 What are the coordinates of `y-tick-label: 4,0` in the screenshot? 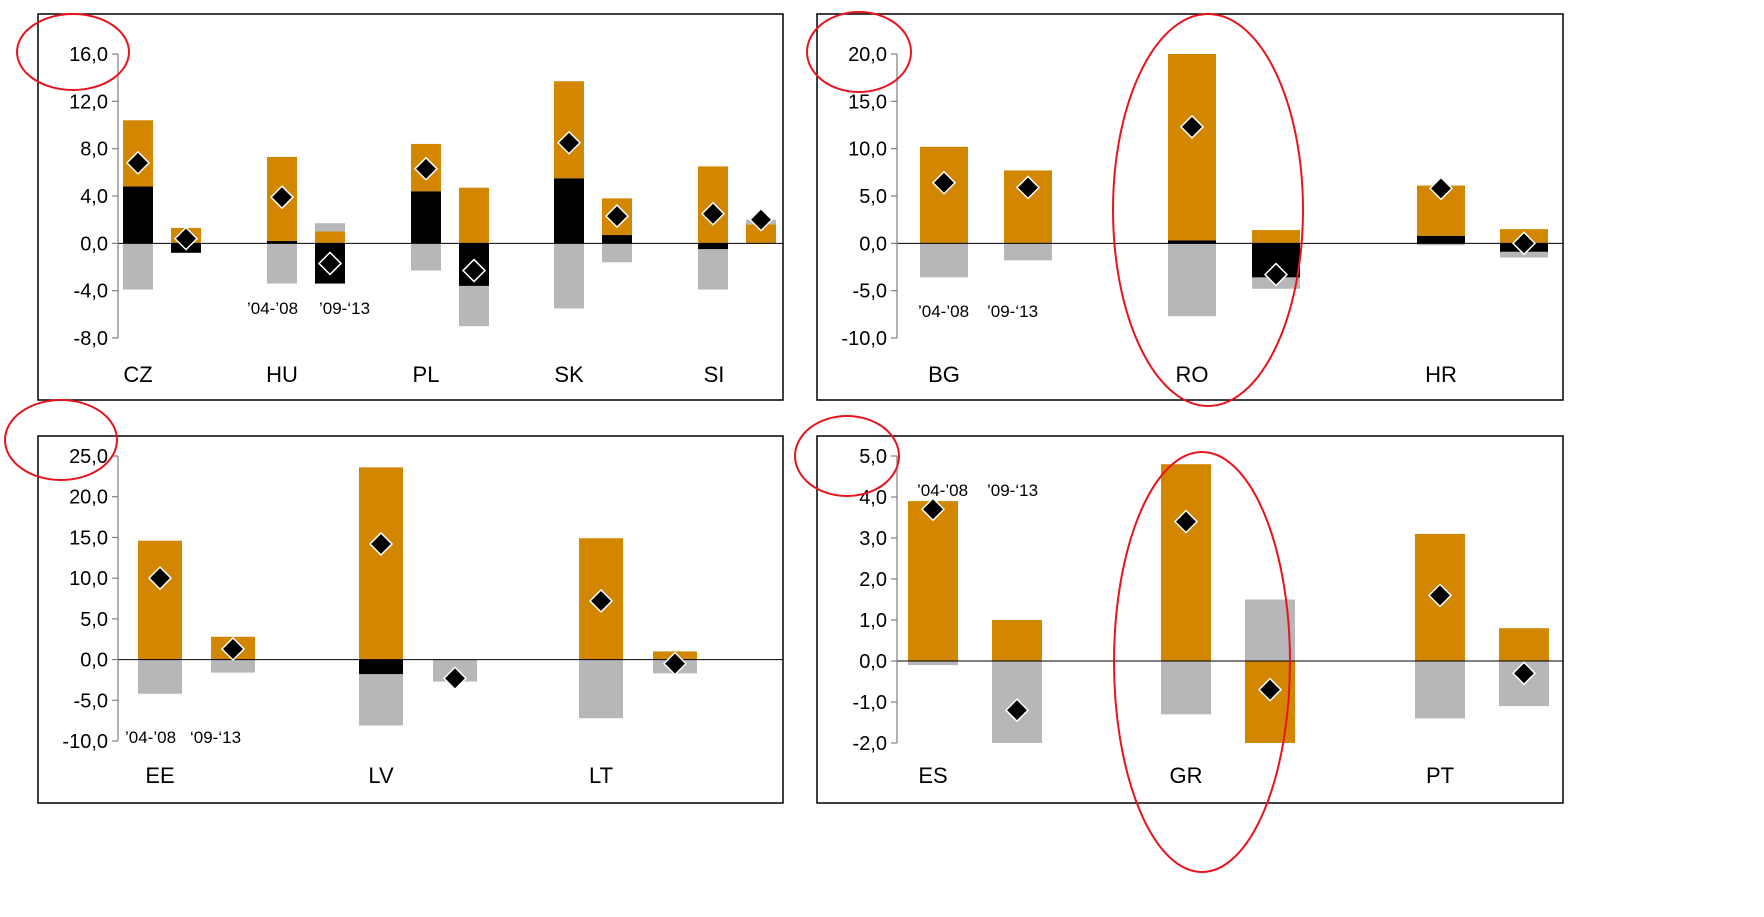 It's located at (94, 197).